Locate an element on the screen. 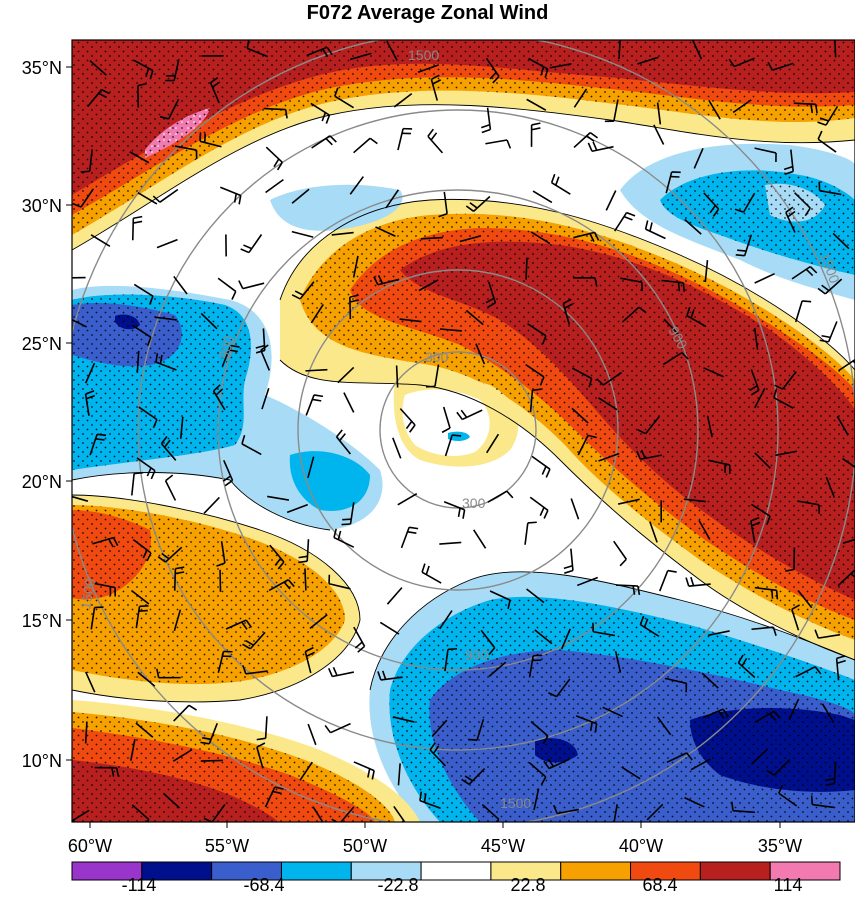 Image resolution: width=855 pixels, height=900 pixels. colorbar-swatch is located at coordinates (735, 871).